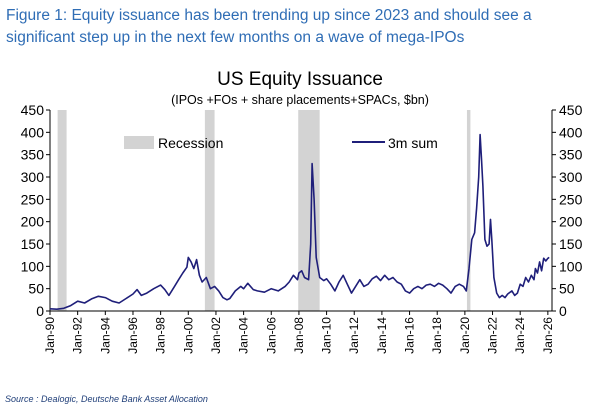 Image resolution: width=600 pixels, height=413 pixels. I want to click on x-tick-label: Jan-16, so click(410, 335).